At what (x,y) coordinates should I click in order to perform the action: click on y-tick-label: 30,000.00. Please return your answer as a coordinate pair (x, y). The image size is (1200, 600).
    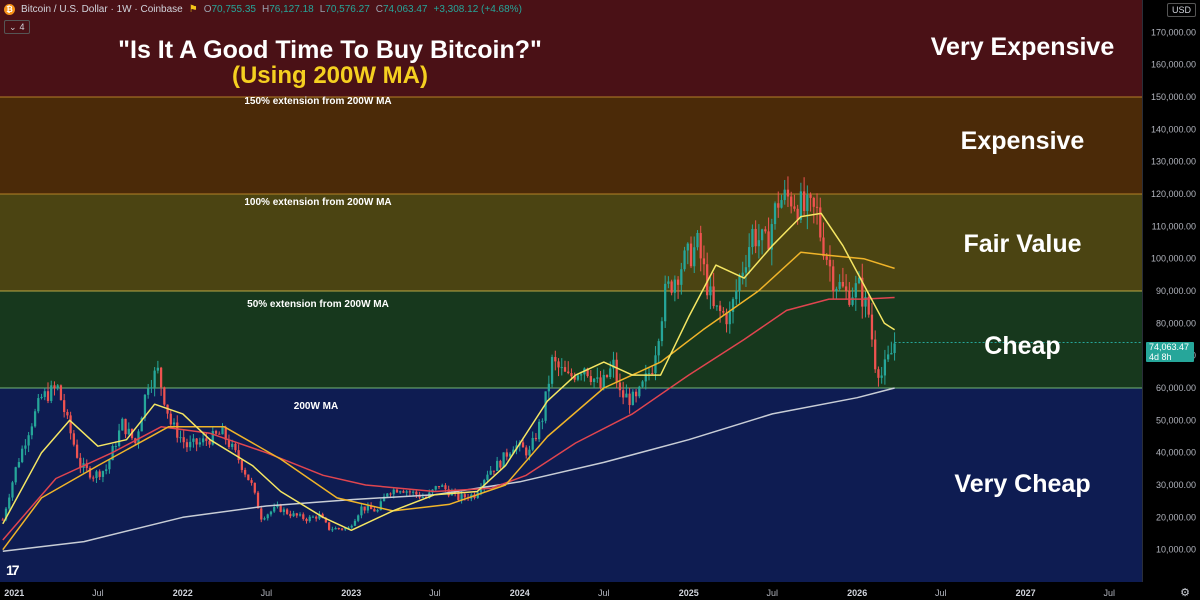
    Looking at the image, I should click on (1176, 485).